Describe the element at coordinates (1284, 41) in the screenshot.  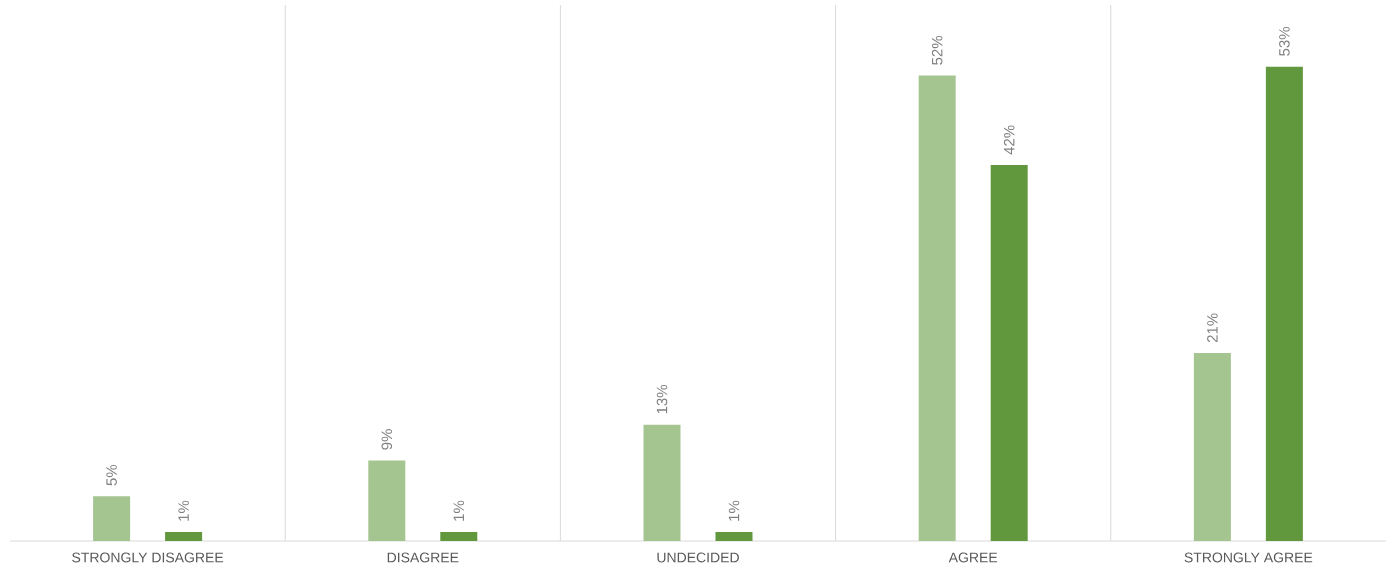
I see `data-label: 53%` at that location.